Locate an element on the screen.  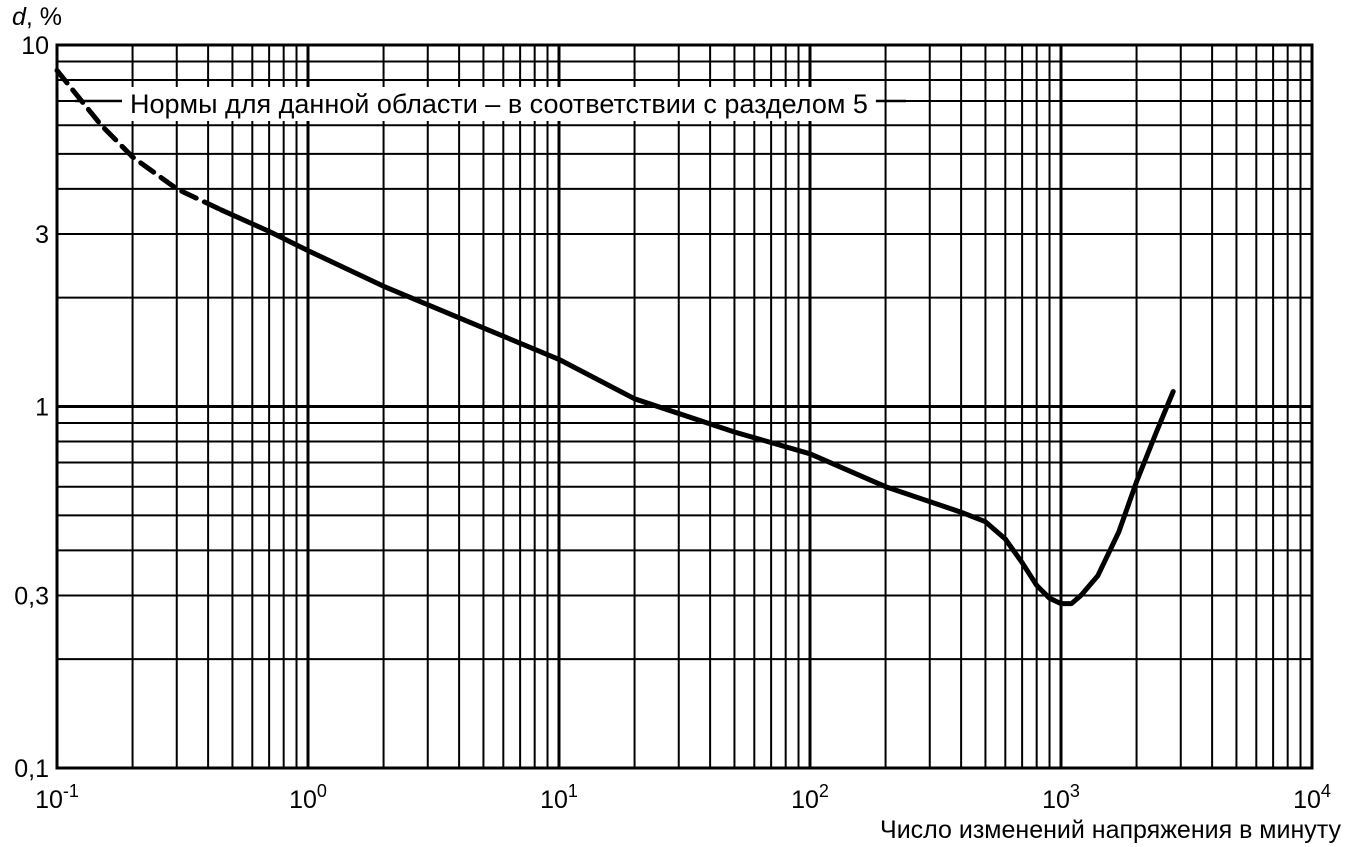
y-tick-label: 1 is located at coordinates (42, 408).